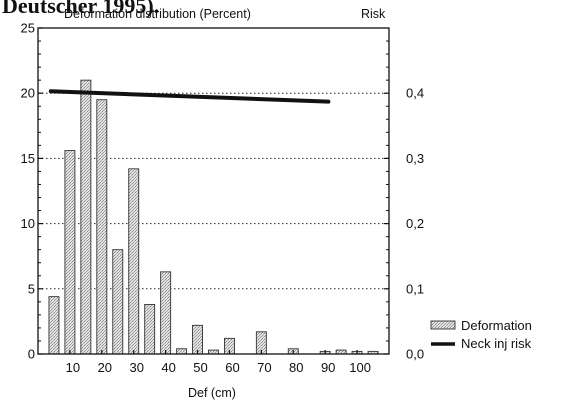 Image resolution: width=561 pixels, height=401 pixels. I want to click on x-tick-label: 10, so click(73, 367).